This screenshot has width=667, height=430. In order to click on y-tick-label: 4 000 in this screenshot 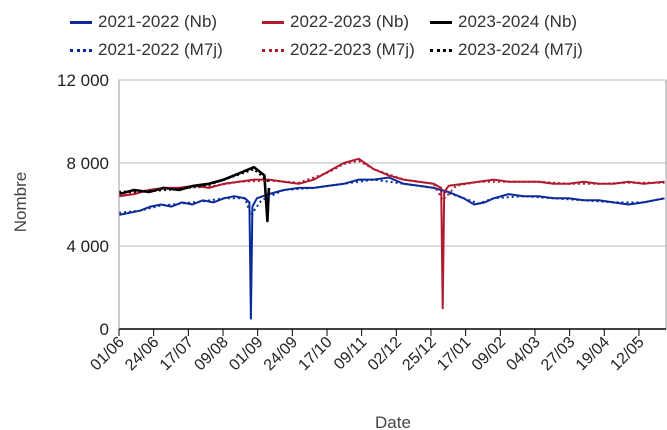, I will do `click(87, 246)`.